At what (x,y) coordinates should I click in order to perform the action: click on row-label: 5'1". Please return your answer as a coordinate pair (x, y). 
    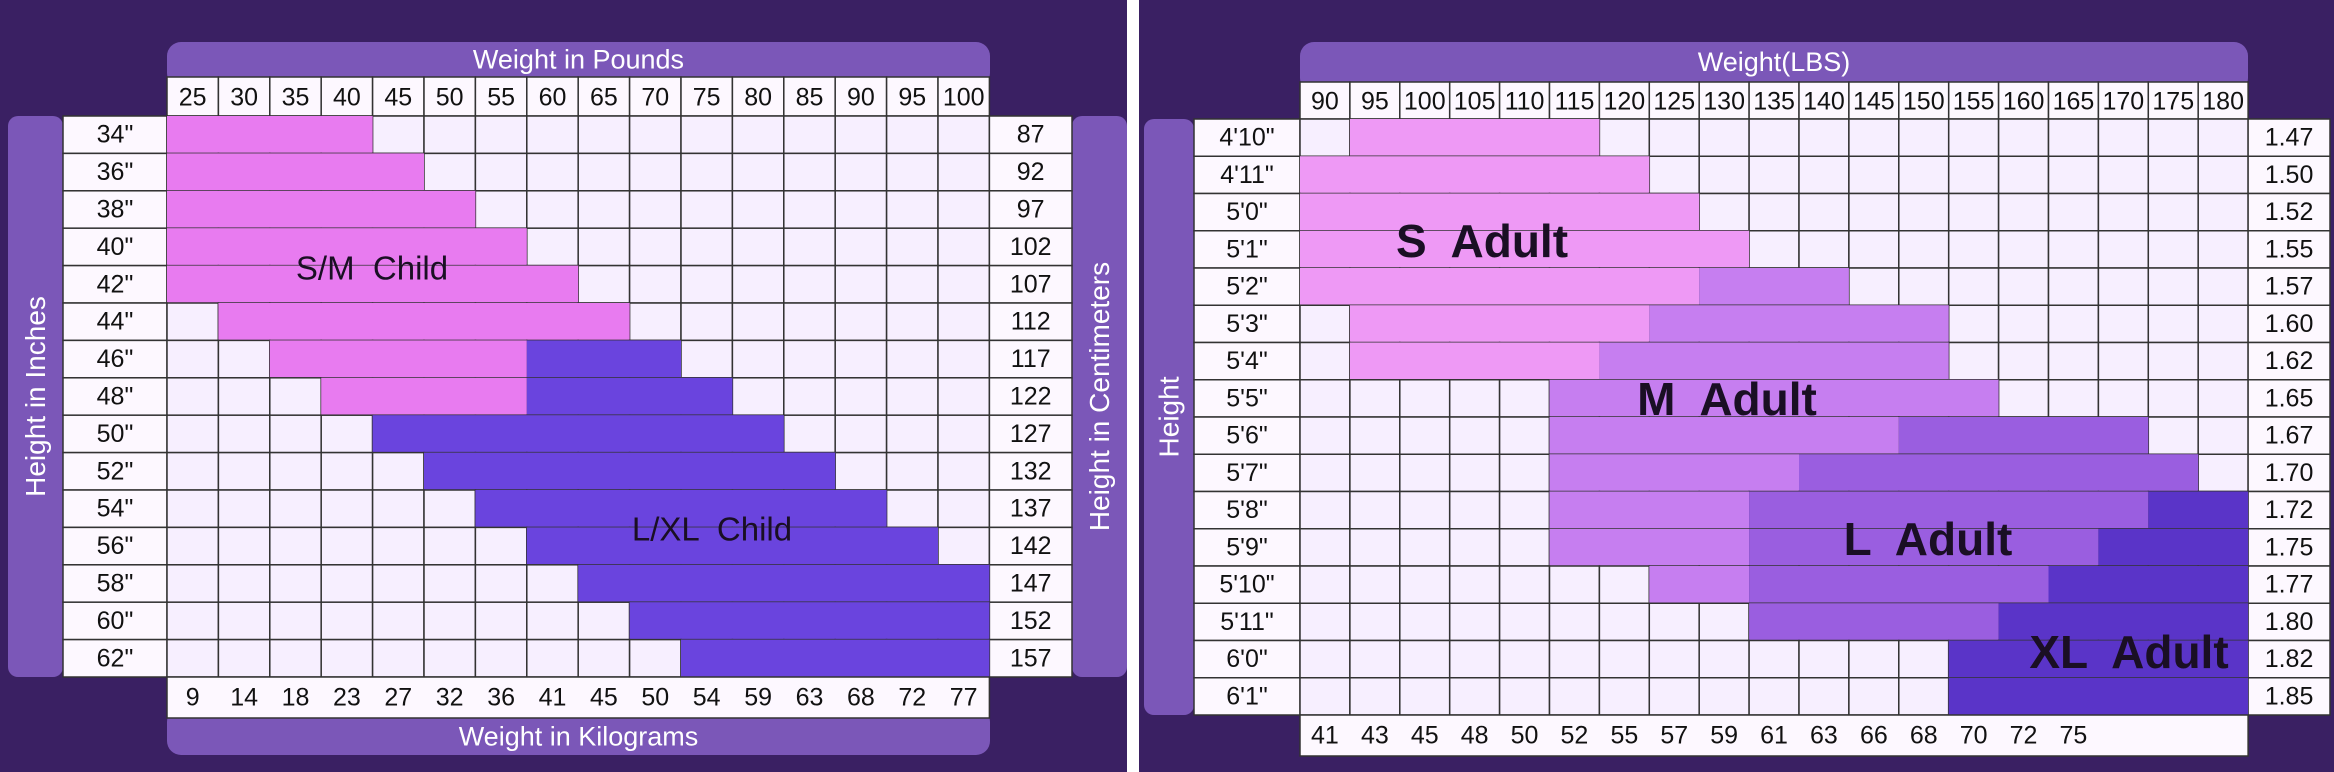
    Looking at the image, I should click on (1246, 249).